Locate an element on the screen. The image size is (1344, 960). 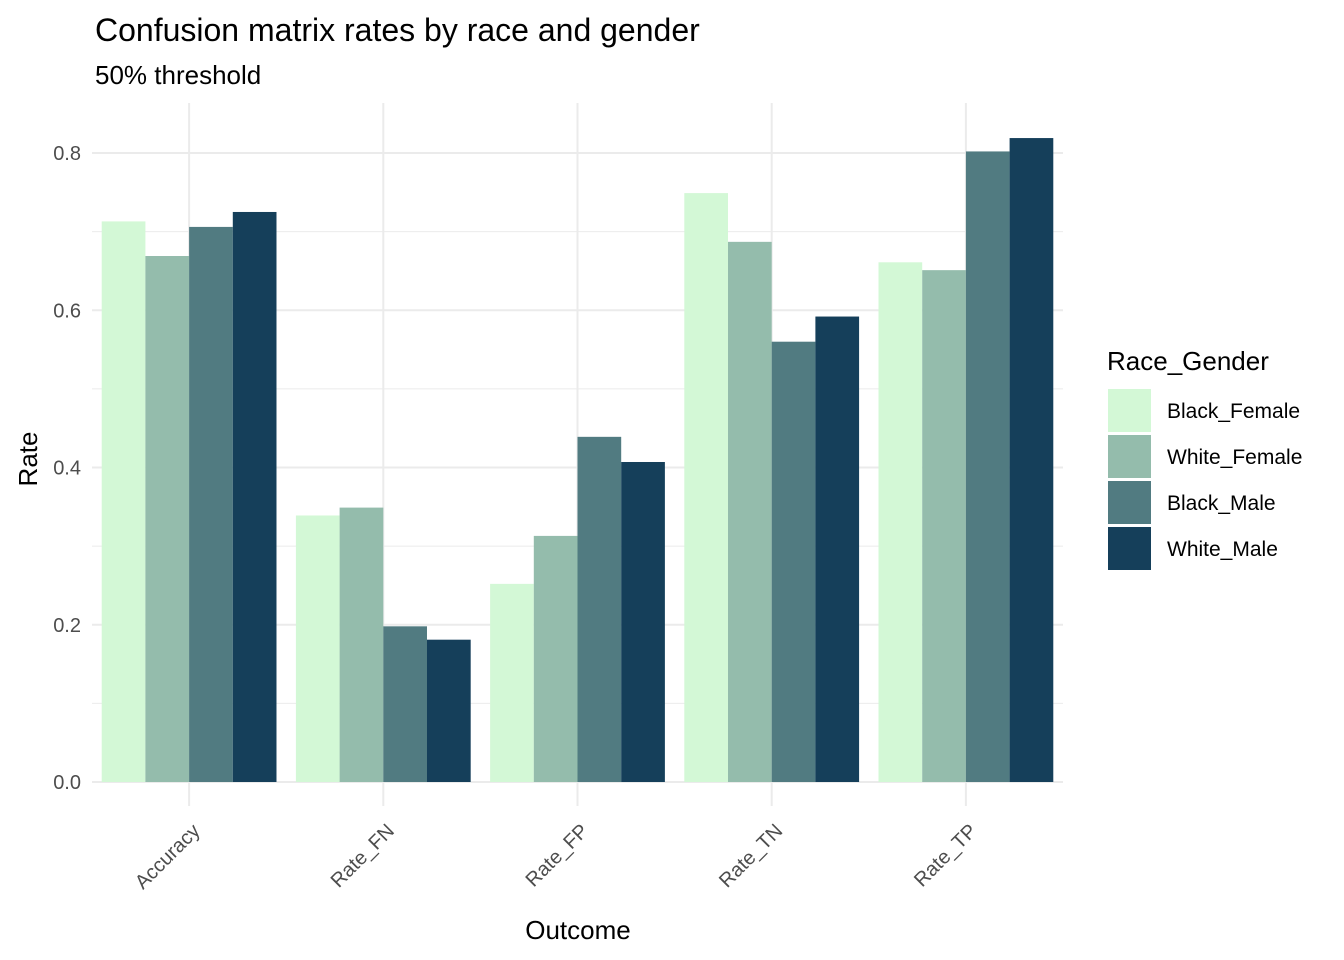
bar-black-female-rate-fp is located at coordinates (512, 682).